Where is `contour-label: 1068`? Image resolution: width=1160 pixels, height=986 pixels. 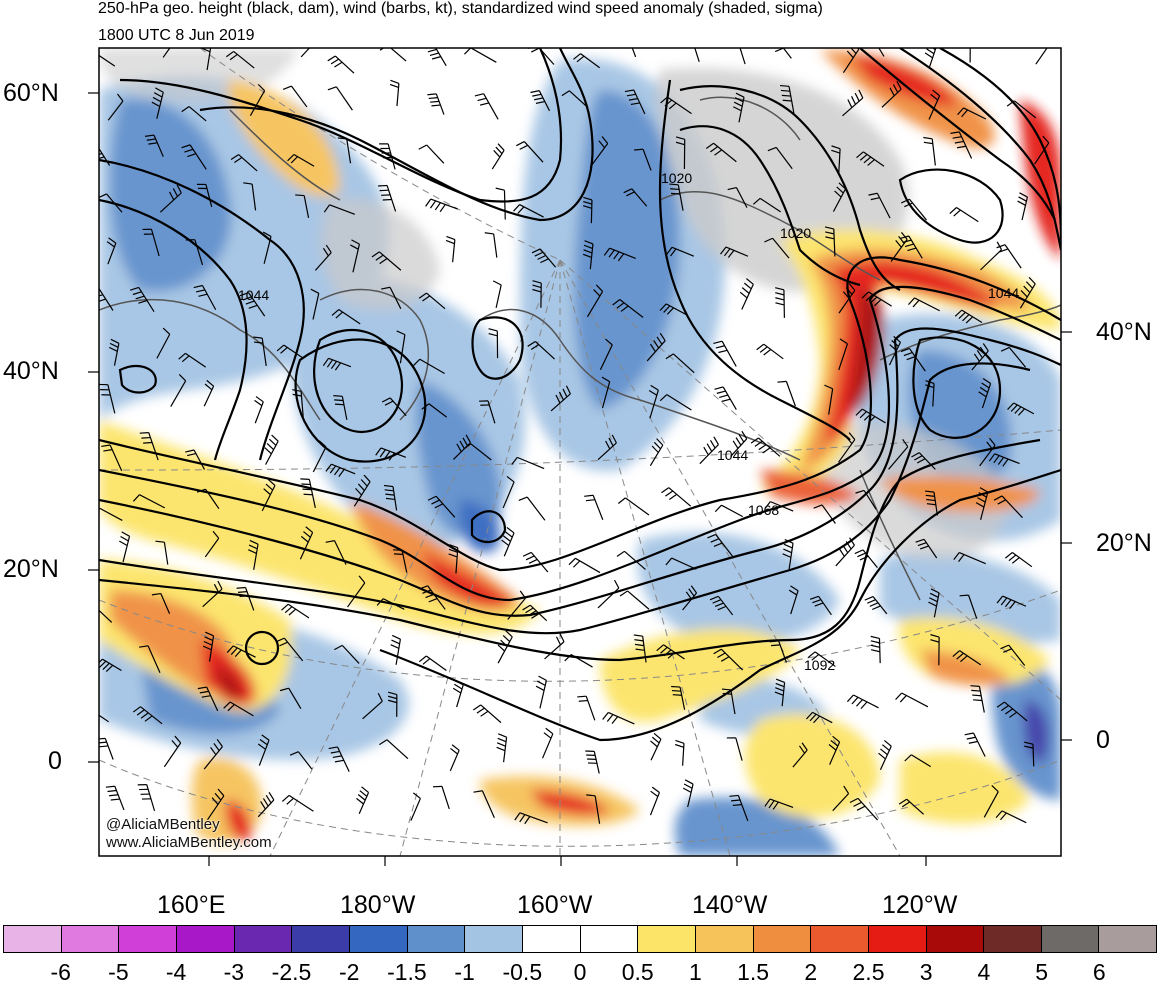
contour-label: 1068 is located at coordinates (763, 510).